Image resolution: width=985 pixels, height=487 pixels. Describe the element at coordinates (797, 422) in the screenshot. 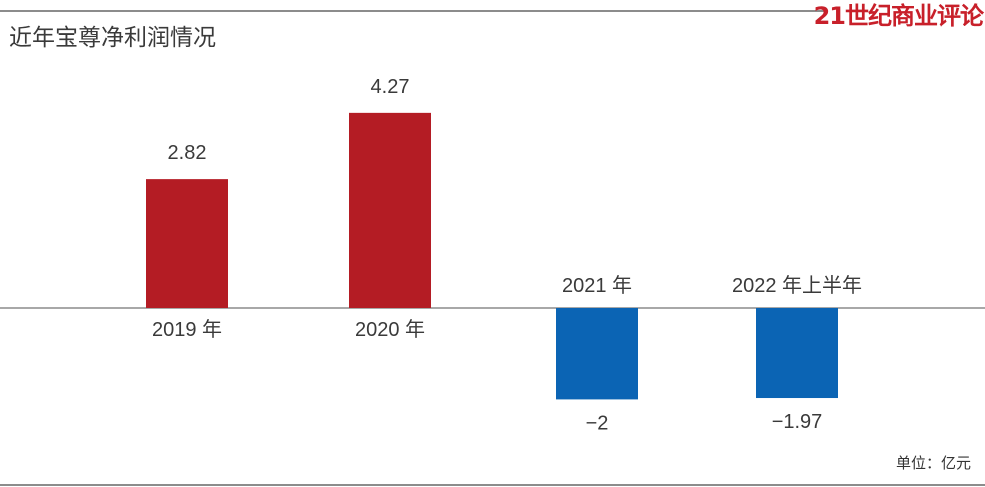

I see `value-label-4: −1.97` at that location.